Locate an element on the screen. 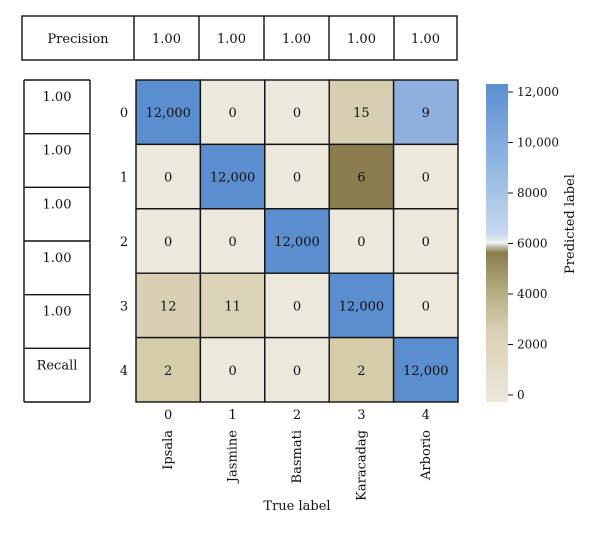 This screenshot has height=536, width=600. colorbar-tick-label: 4000 is located at coordinates (532, 294).